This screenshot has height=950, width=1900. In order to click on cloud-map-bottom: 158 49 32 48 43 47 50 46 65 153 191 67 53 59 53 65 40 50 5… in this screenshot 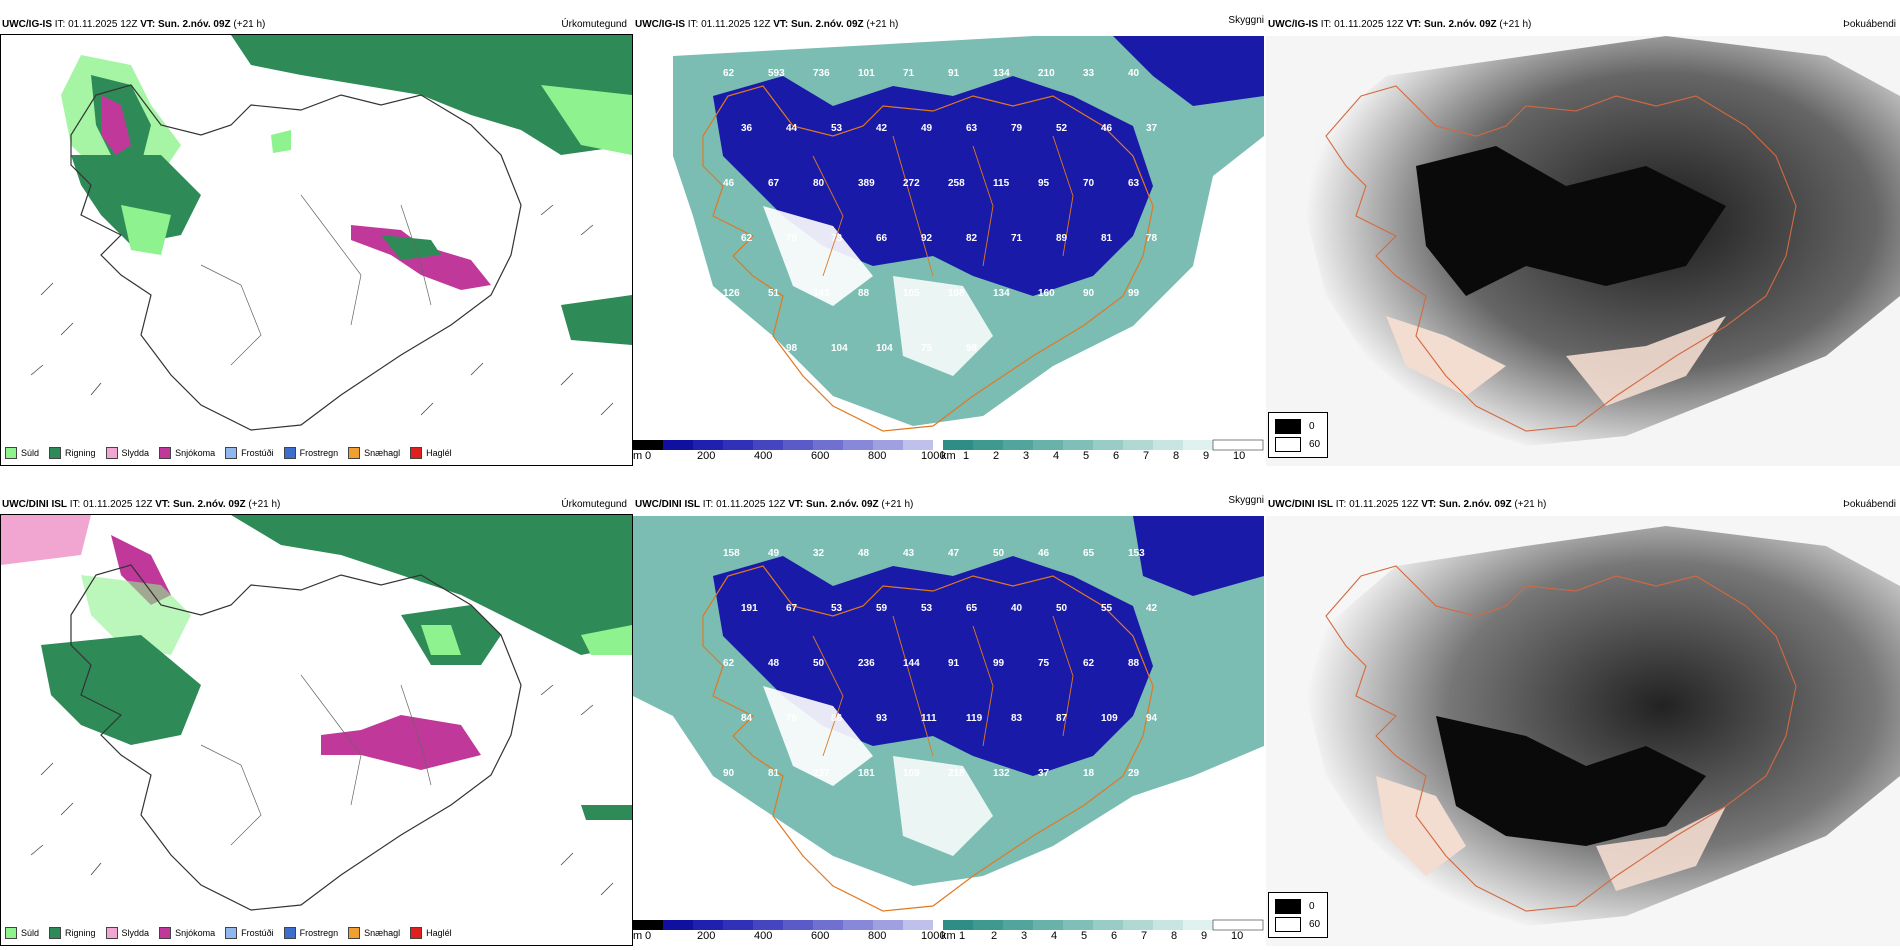, I will do `click(948, 716)`.